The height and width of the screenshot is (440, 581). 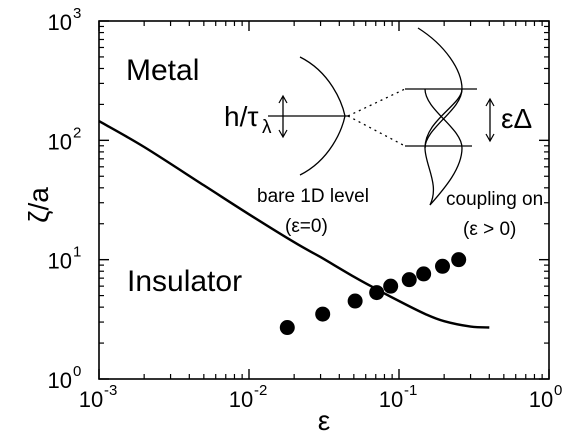 What do you see at coordinates (443, 118) in the screenshot?
I see `coupled-wavefunction-inner` at bounding box center [443, 118].